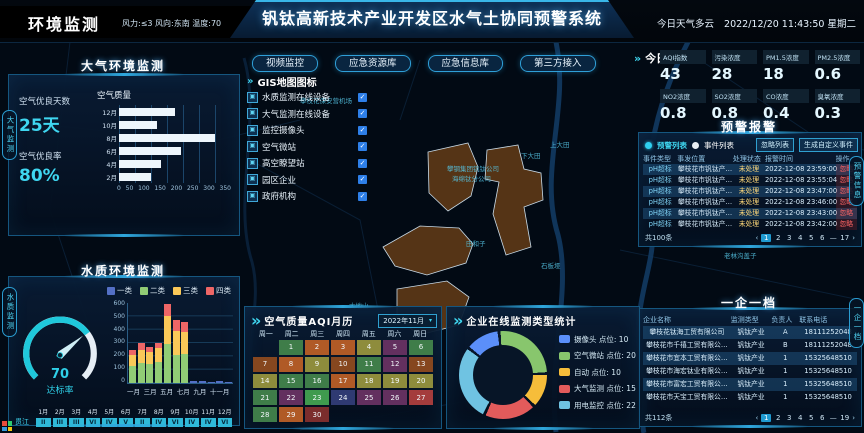 This screenshot has height=433, width=864. Describe the element at coordinates (307, 114) in the screenshot. I see `gis-layer-item: ▣ 大气监测在线设备 ✓` at that location.